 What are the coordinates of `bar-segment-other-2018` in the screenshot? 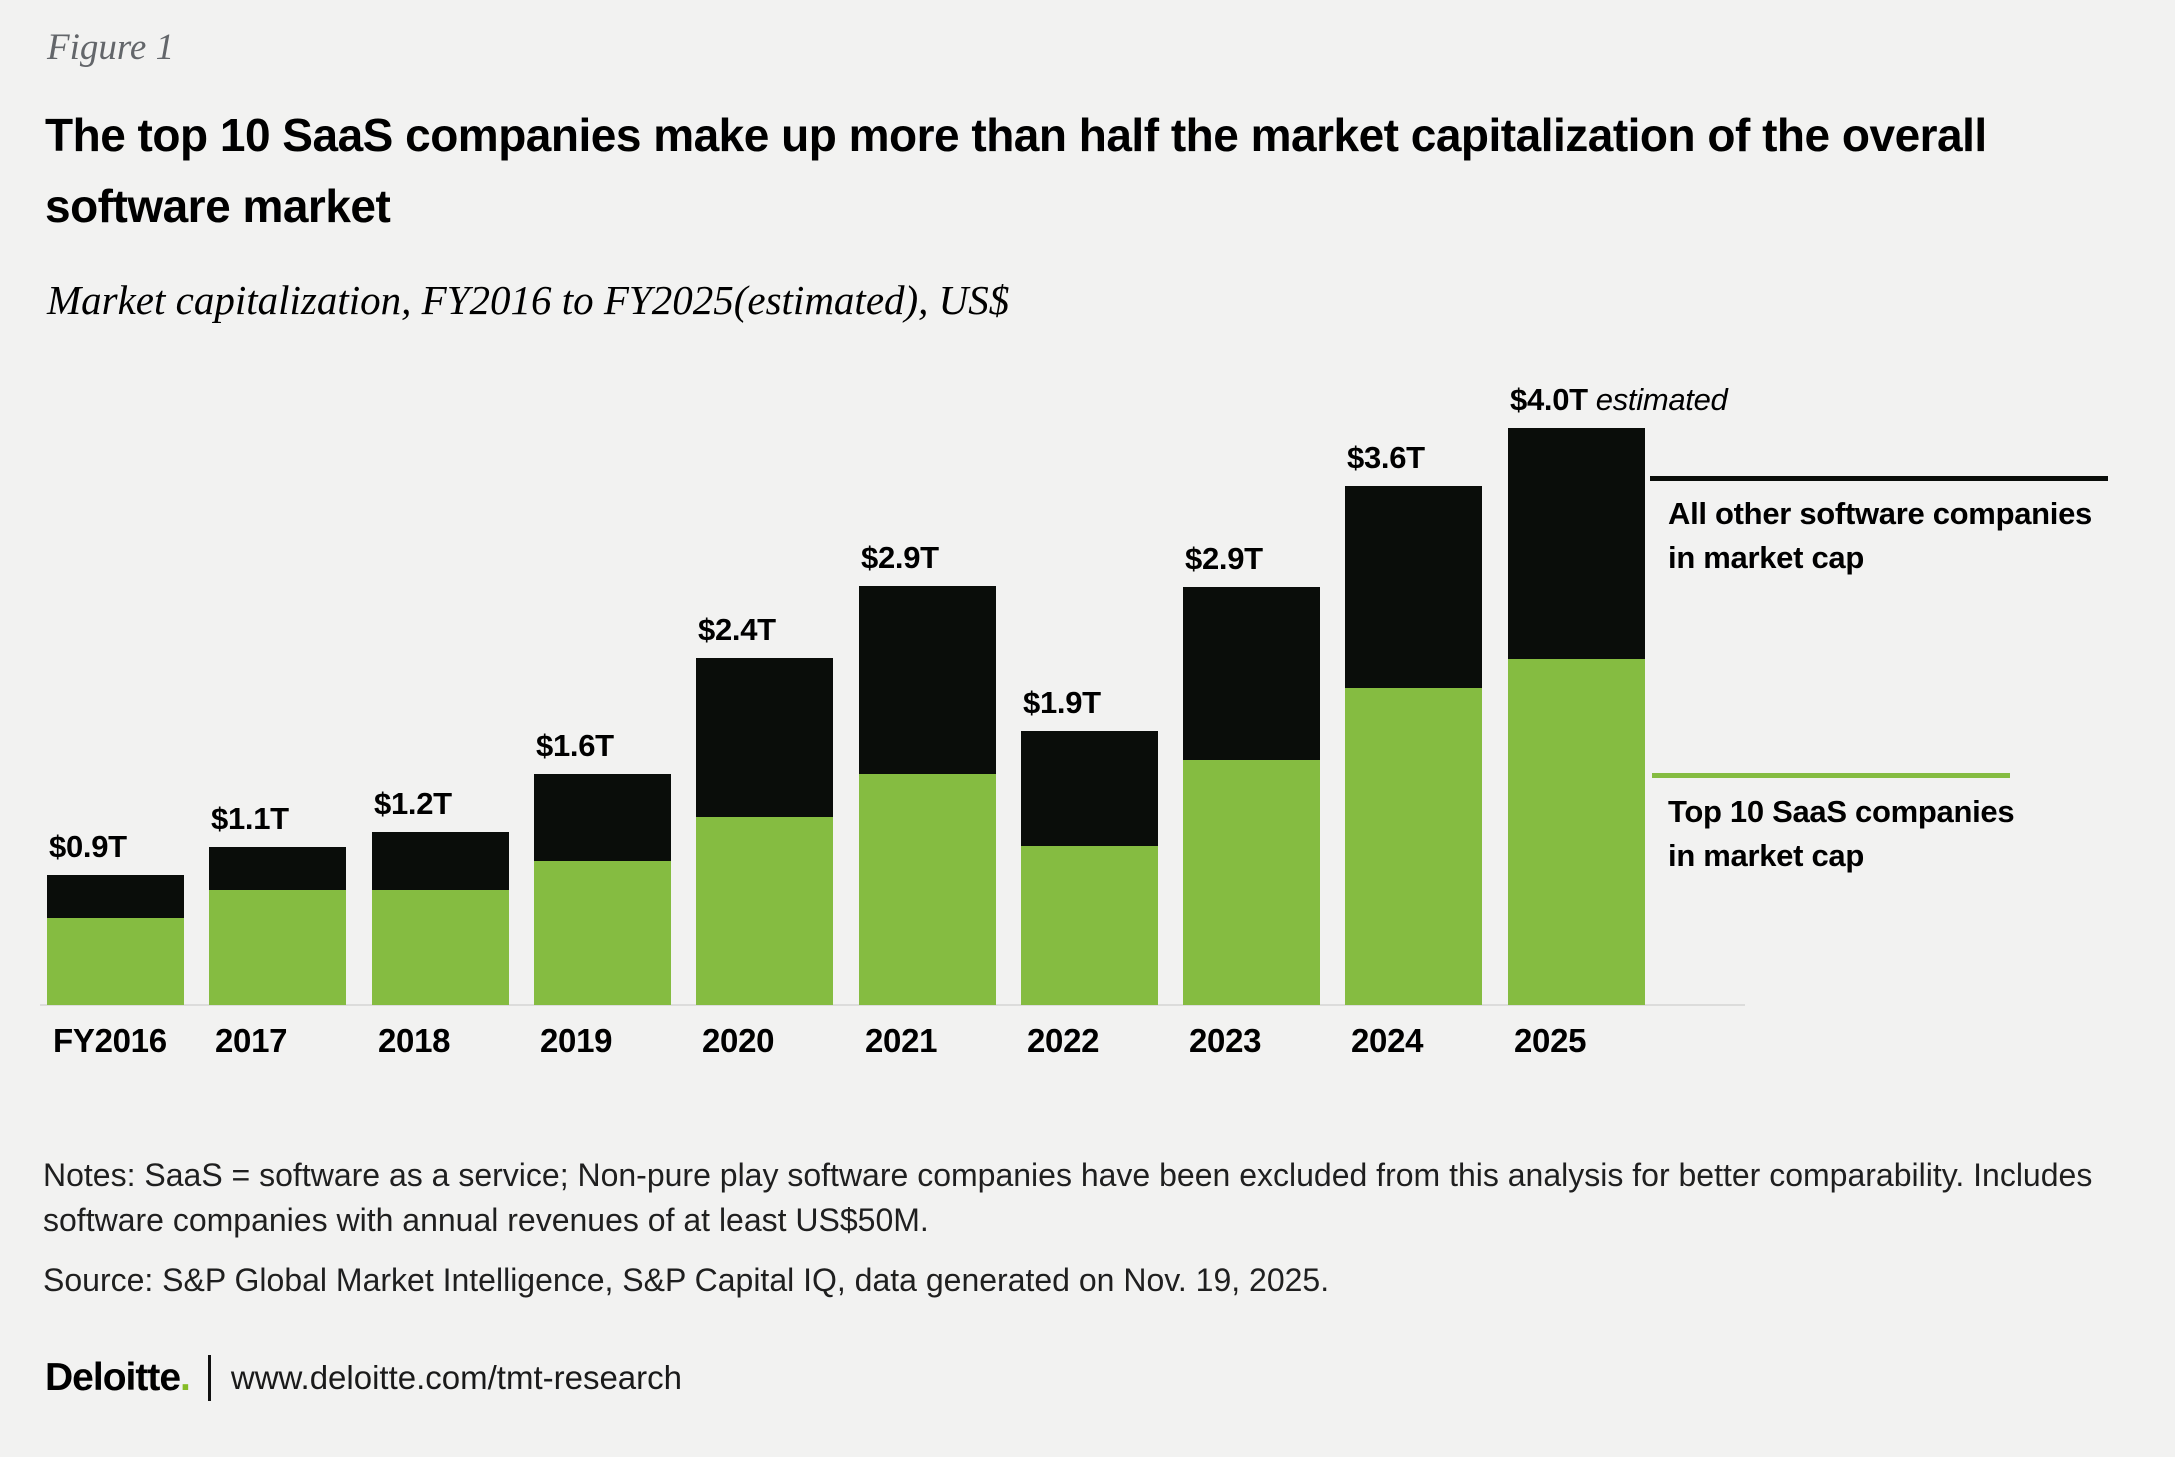 It's located at (440, 861).